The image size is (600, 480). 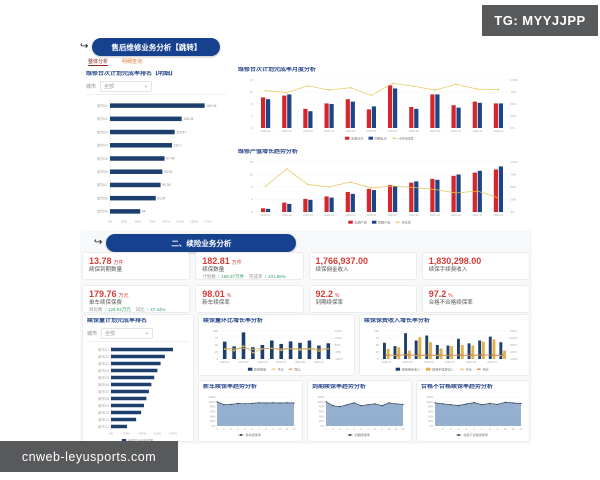 What do you see at coordinates (106, 302) in the screenshot?
I see `kpi-label: 单车续保保费` at bounding box center [106, 302].